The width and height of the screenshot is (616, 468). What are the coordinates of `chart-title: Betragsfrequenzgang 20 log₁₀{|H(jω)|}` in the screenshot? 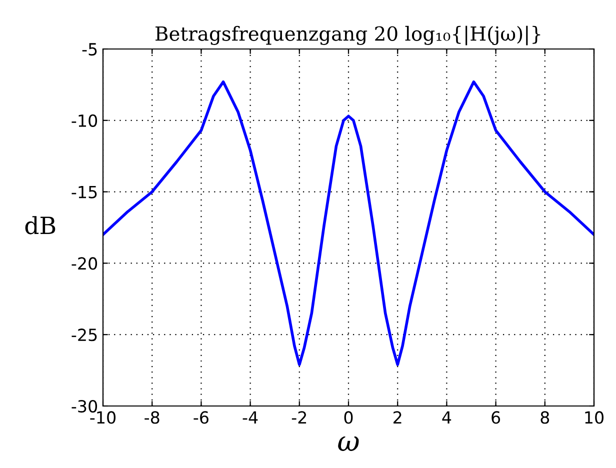 It's located at (348, 36).